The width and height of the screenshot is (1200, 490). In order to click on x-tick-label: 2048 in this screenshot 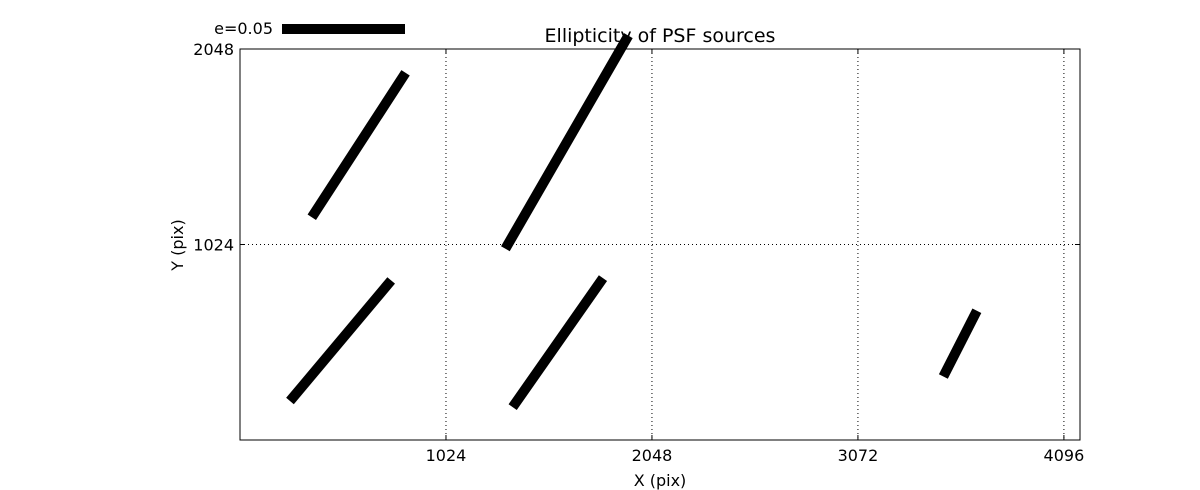, I will do `click(652, 455)`.